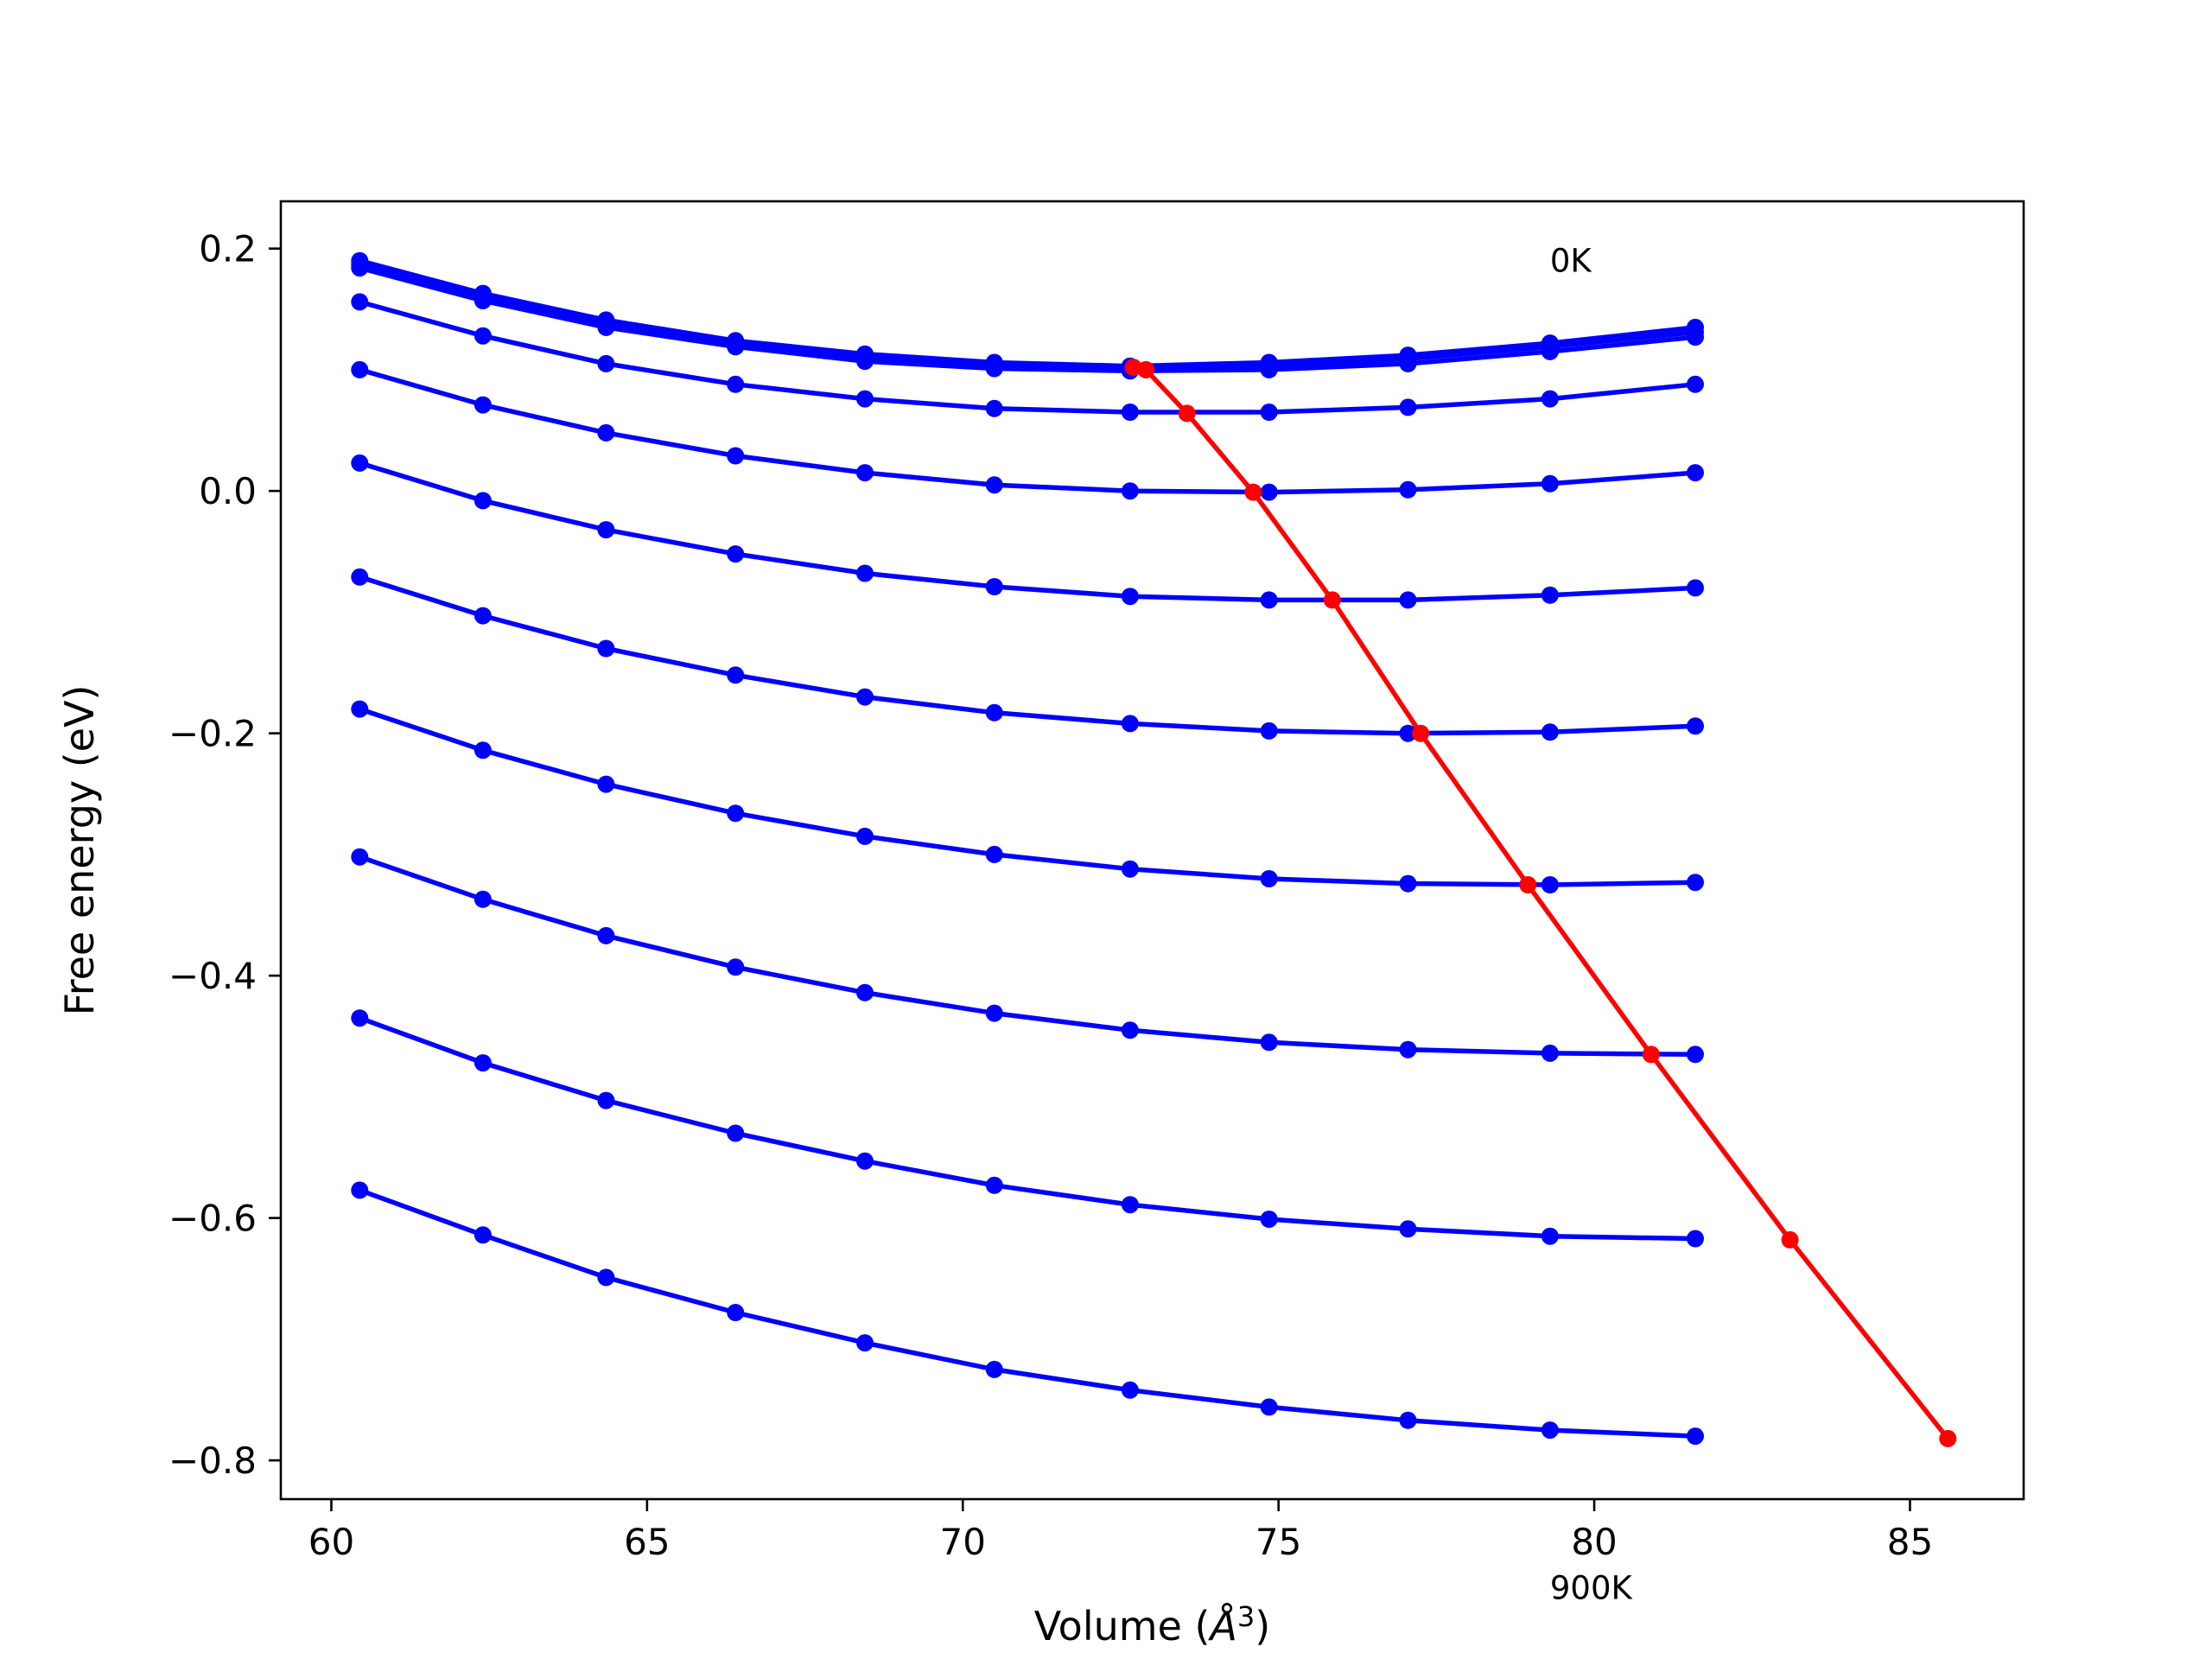 The image size is (2212, 1659). I want to click on x-tick-label: 60, so click(331, 1542).